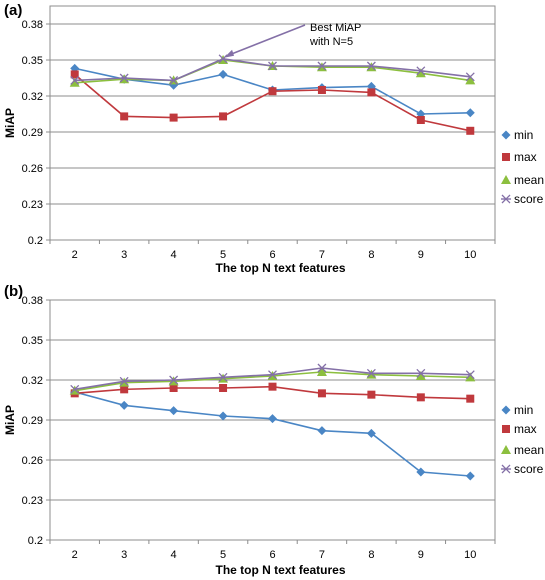 The width and height of the screenshot is (545, 580). What do you see at coordinates (522, 439) in the screenshot?
I see `legend: min max mean score` at bounding box center [522, 439].